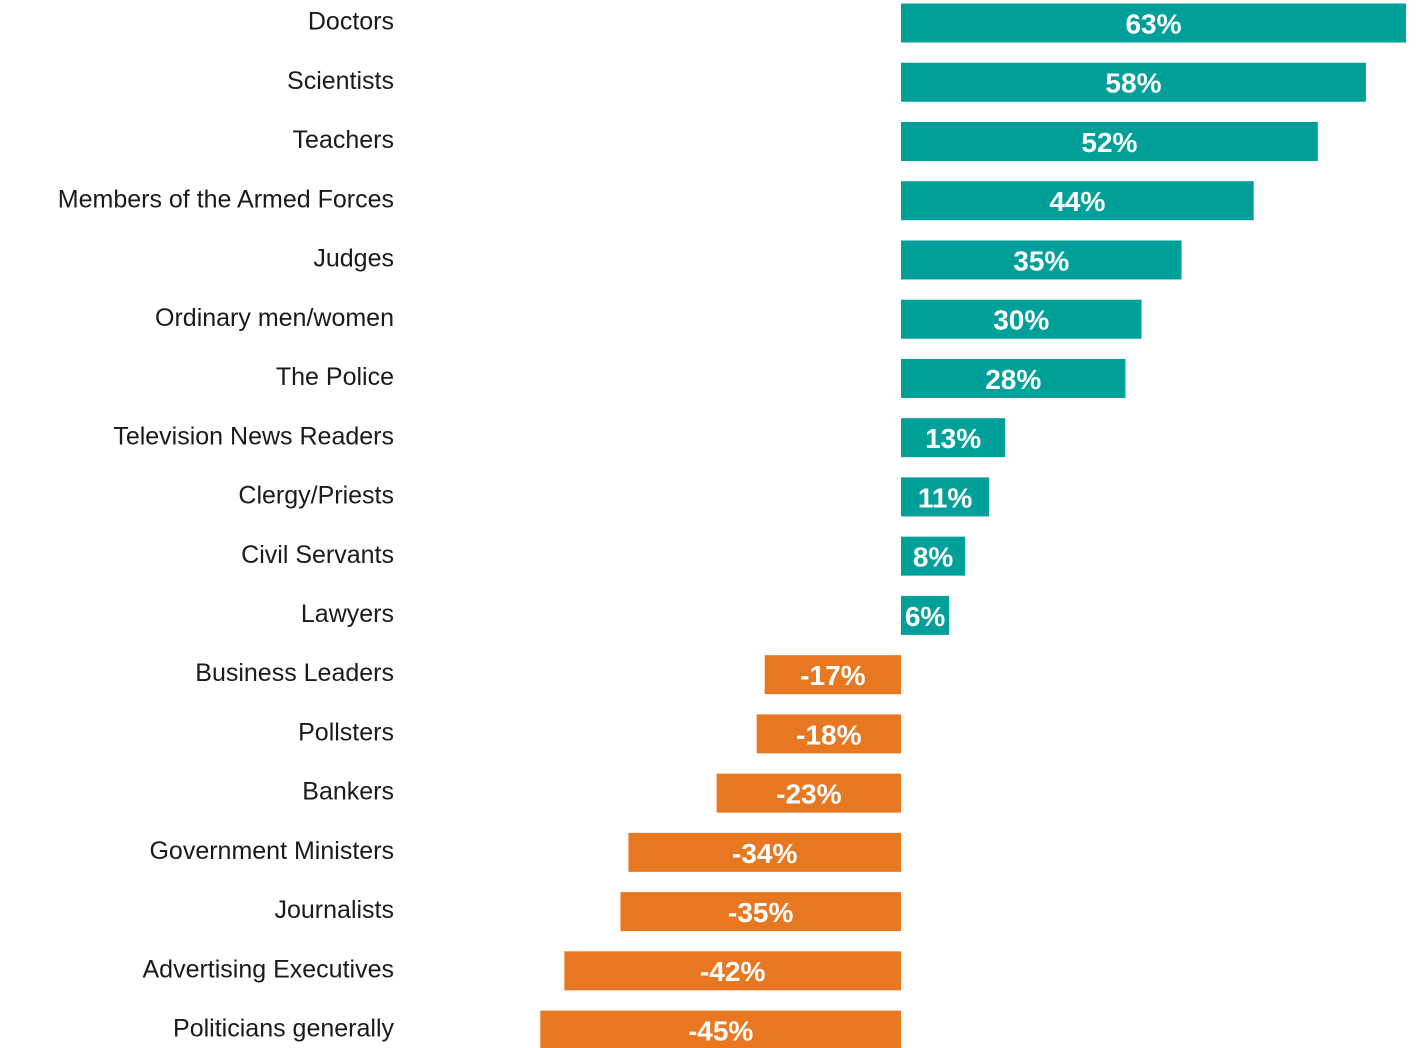 The height and width of the screenshot is (1048, 1417). I want to click on category-label: Doctors, so click(351, 22).